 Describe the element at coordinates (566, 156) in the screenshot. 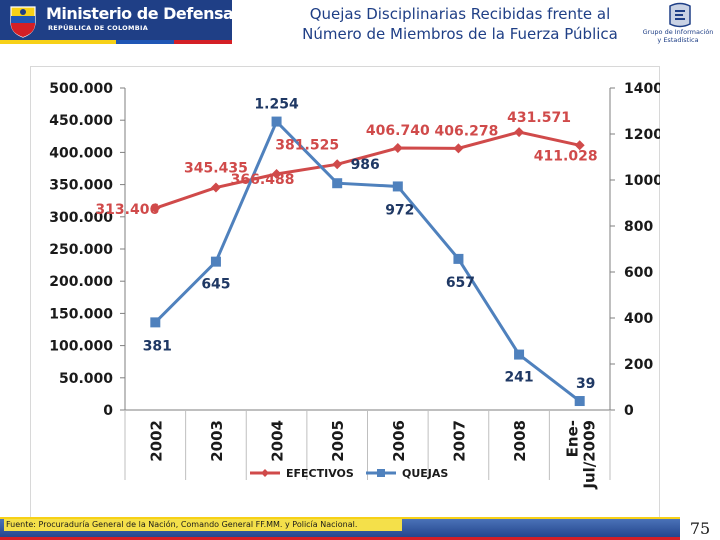

I see `efectivos-data-label: 411.028` at that location.